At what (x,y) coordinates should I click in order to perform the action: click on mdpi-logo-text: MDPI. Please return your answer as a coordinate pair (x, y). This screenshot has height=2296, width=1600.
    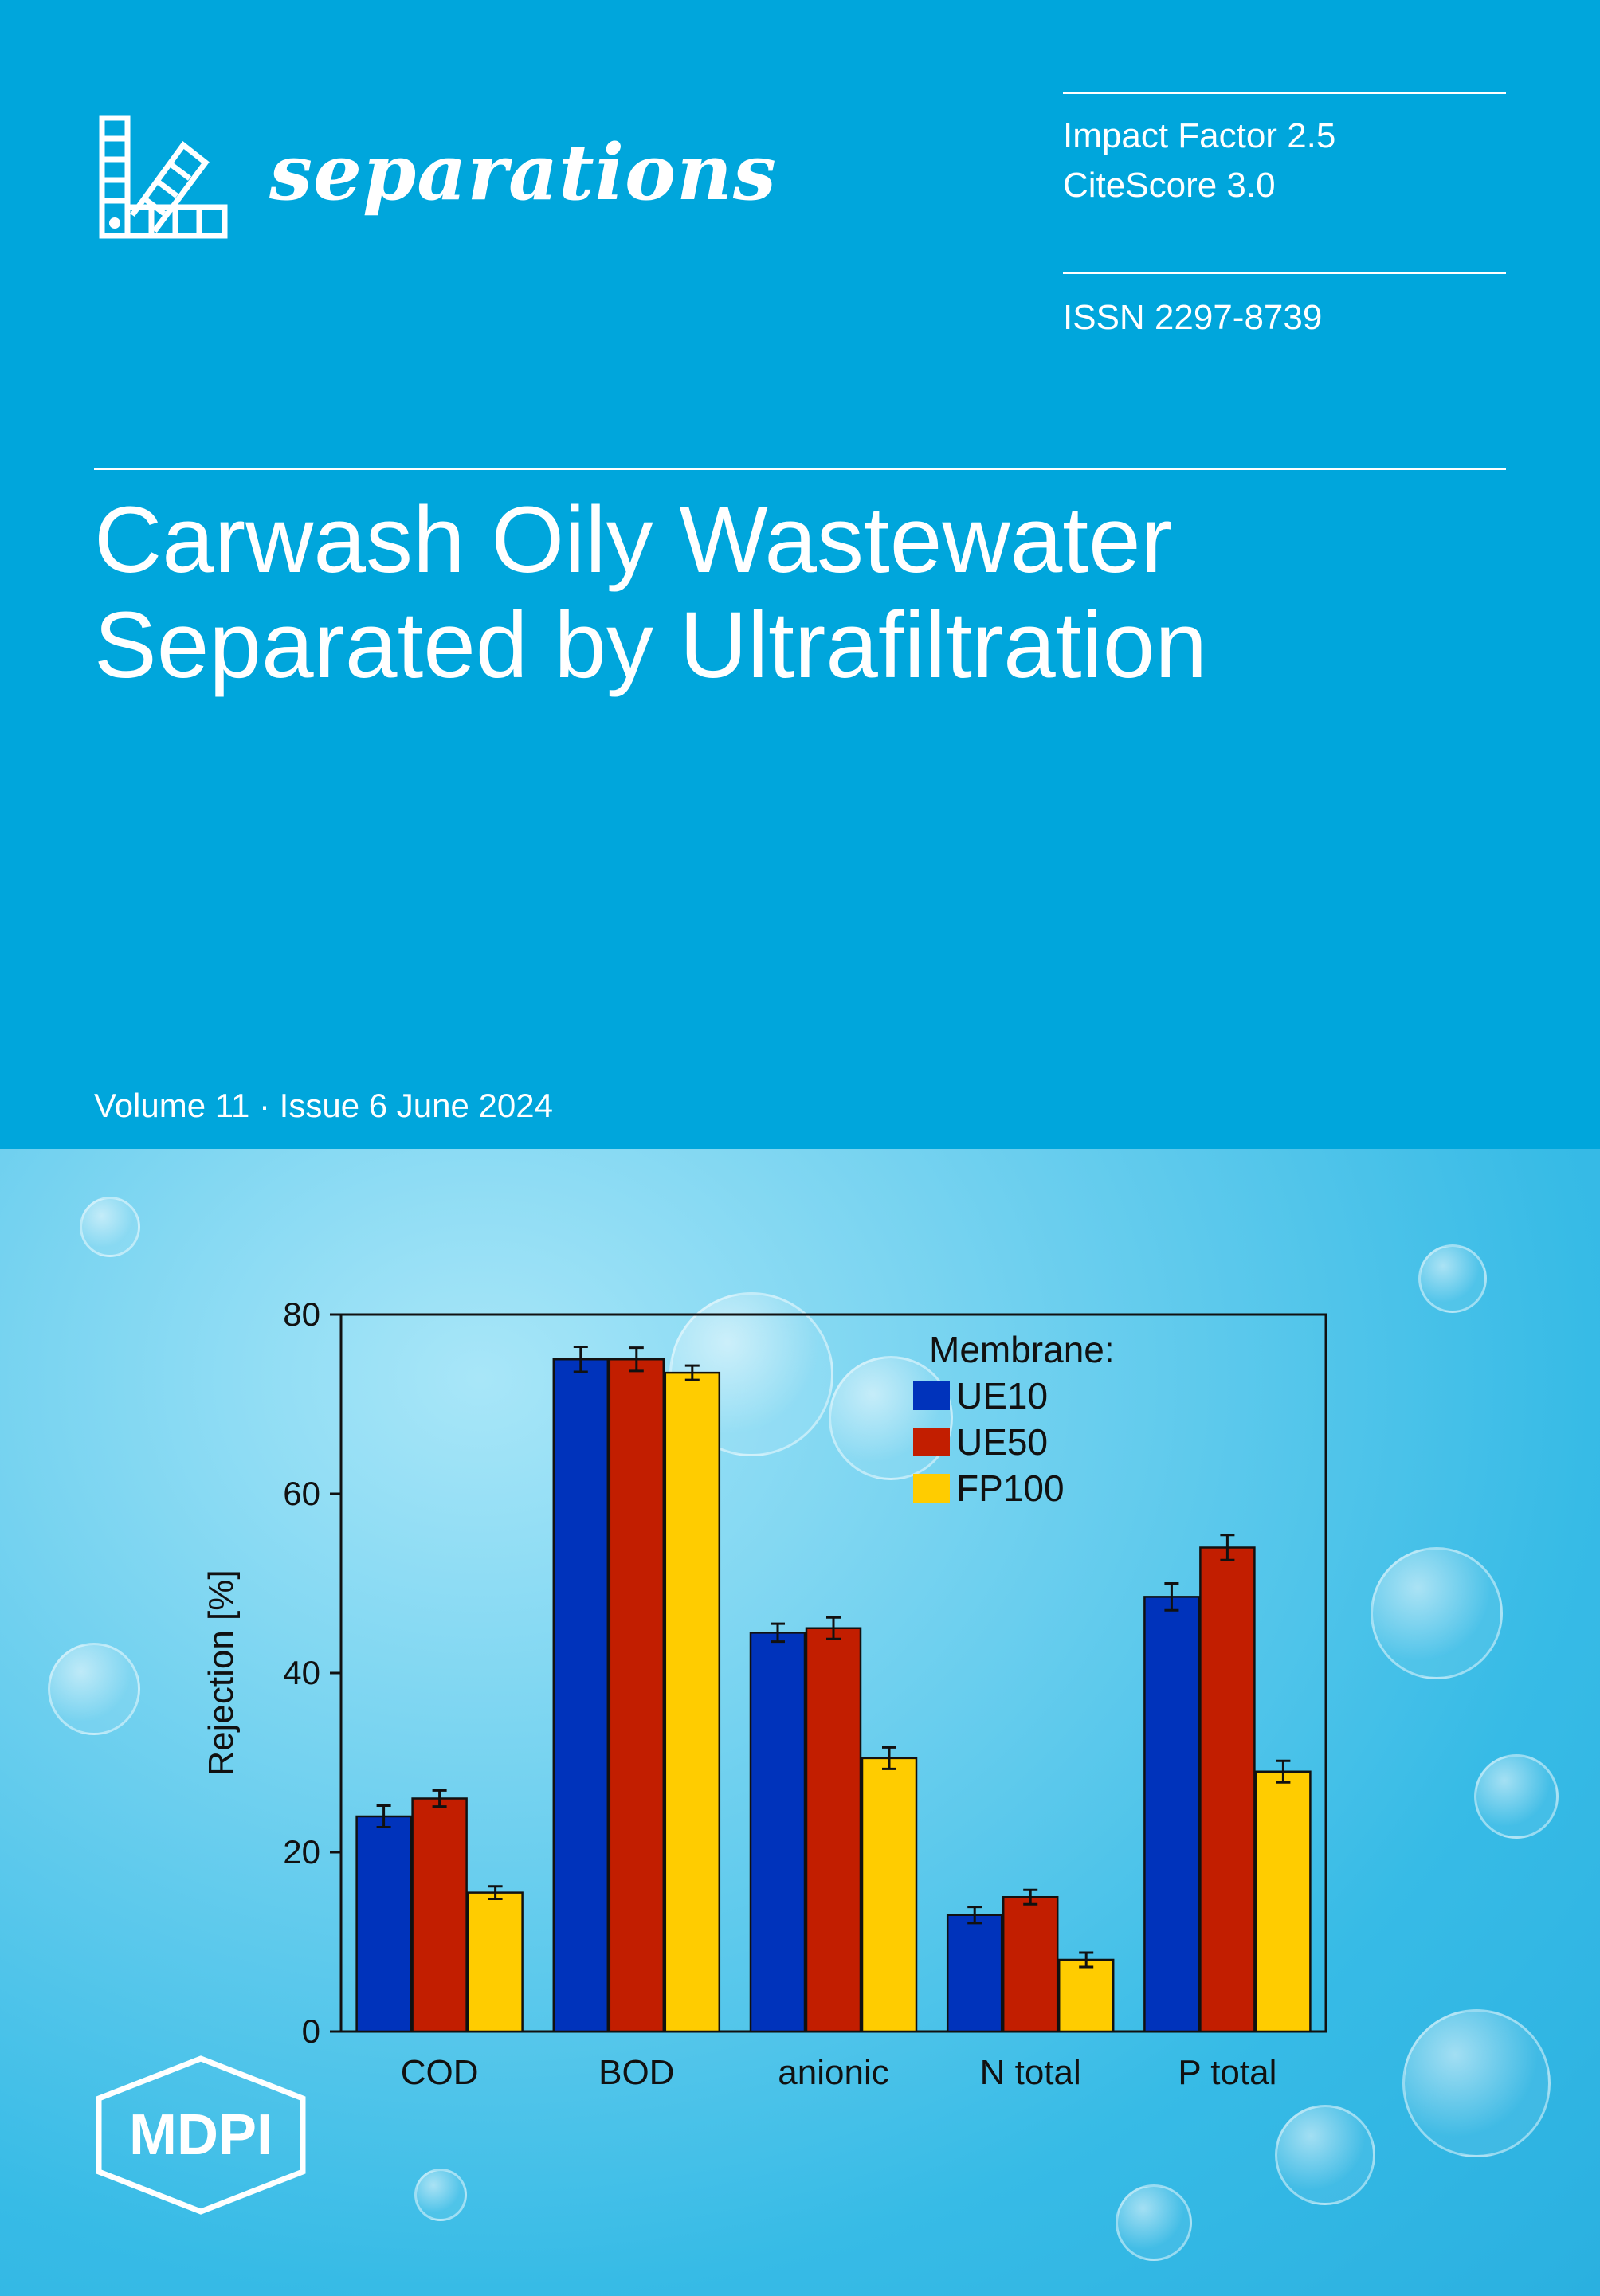
    Looking at the image, I should click on (201, 2135).